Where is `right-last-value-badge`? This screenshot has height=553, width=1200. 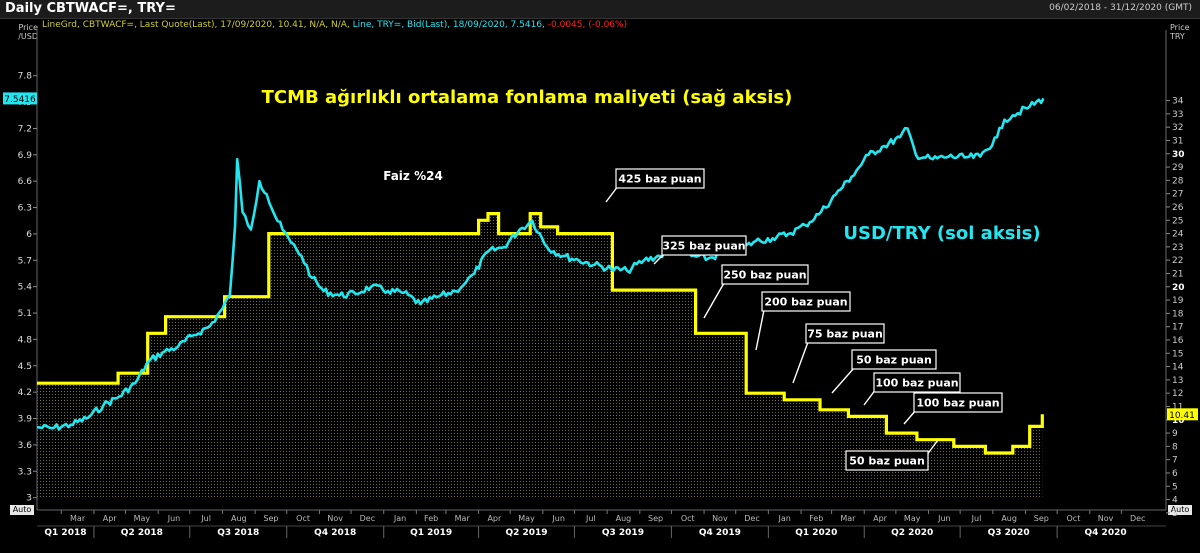 right-last-value-badge is located at coordinates (1182, 414).